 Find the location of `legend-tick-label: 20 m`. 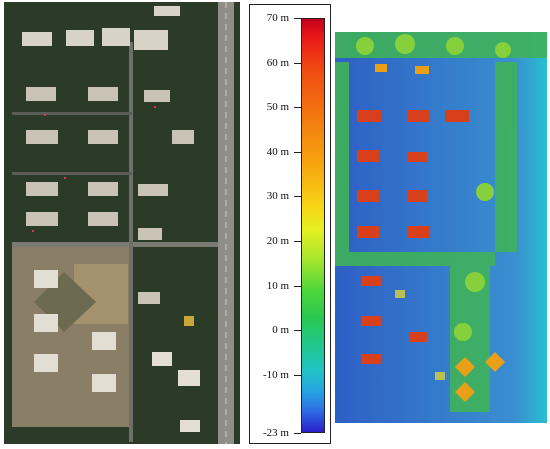

legend-tick-label: 20 m is located at coordinates (277, 241).